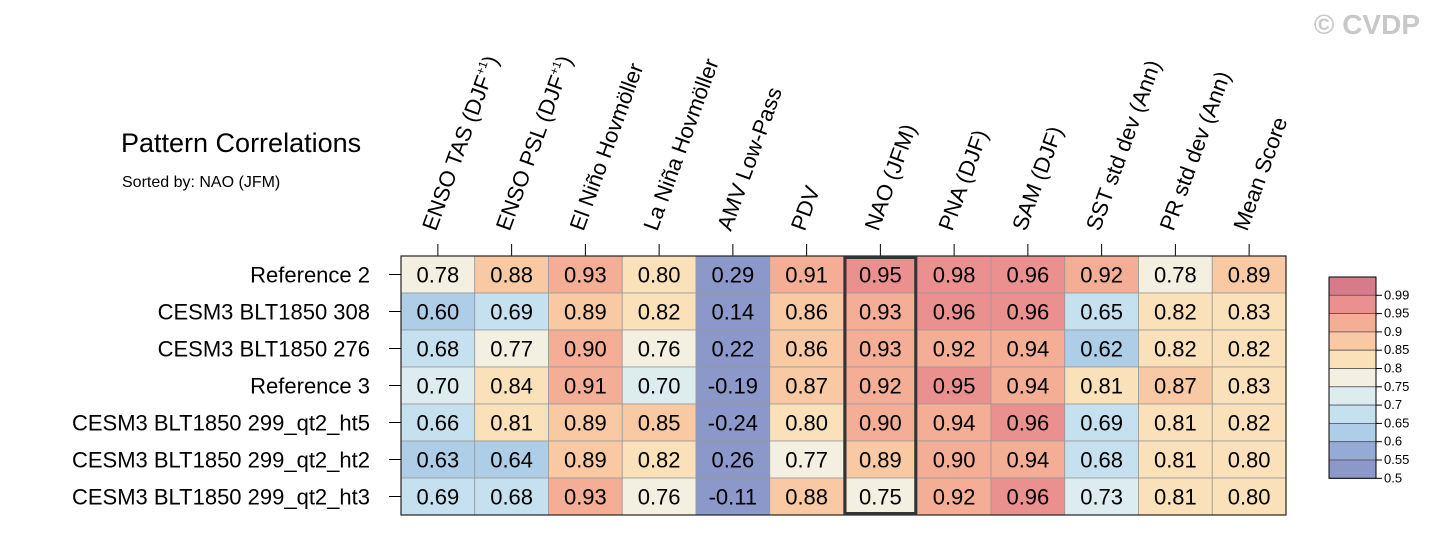 The width and height of the screenshot is (1432, 539). Describe the element at coordinates (1101, 312) in the screenshot. I see `cell-value-label: 0.65` at that location.